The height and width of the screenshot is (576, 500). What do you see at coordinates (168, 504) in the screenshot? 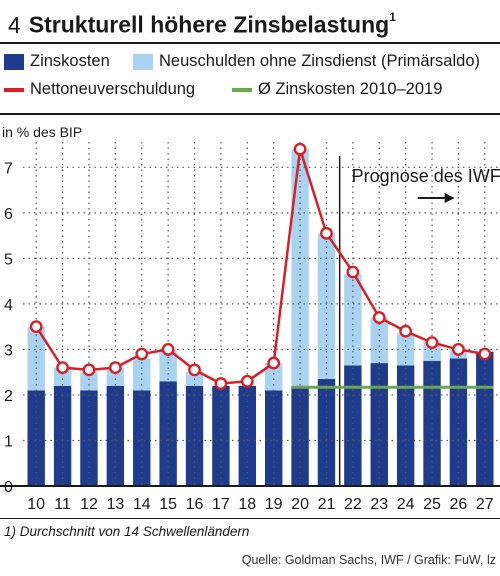
I see `x-tick-label: 15` at bounding box center [168, 504].